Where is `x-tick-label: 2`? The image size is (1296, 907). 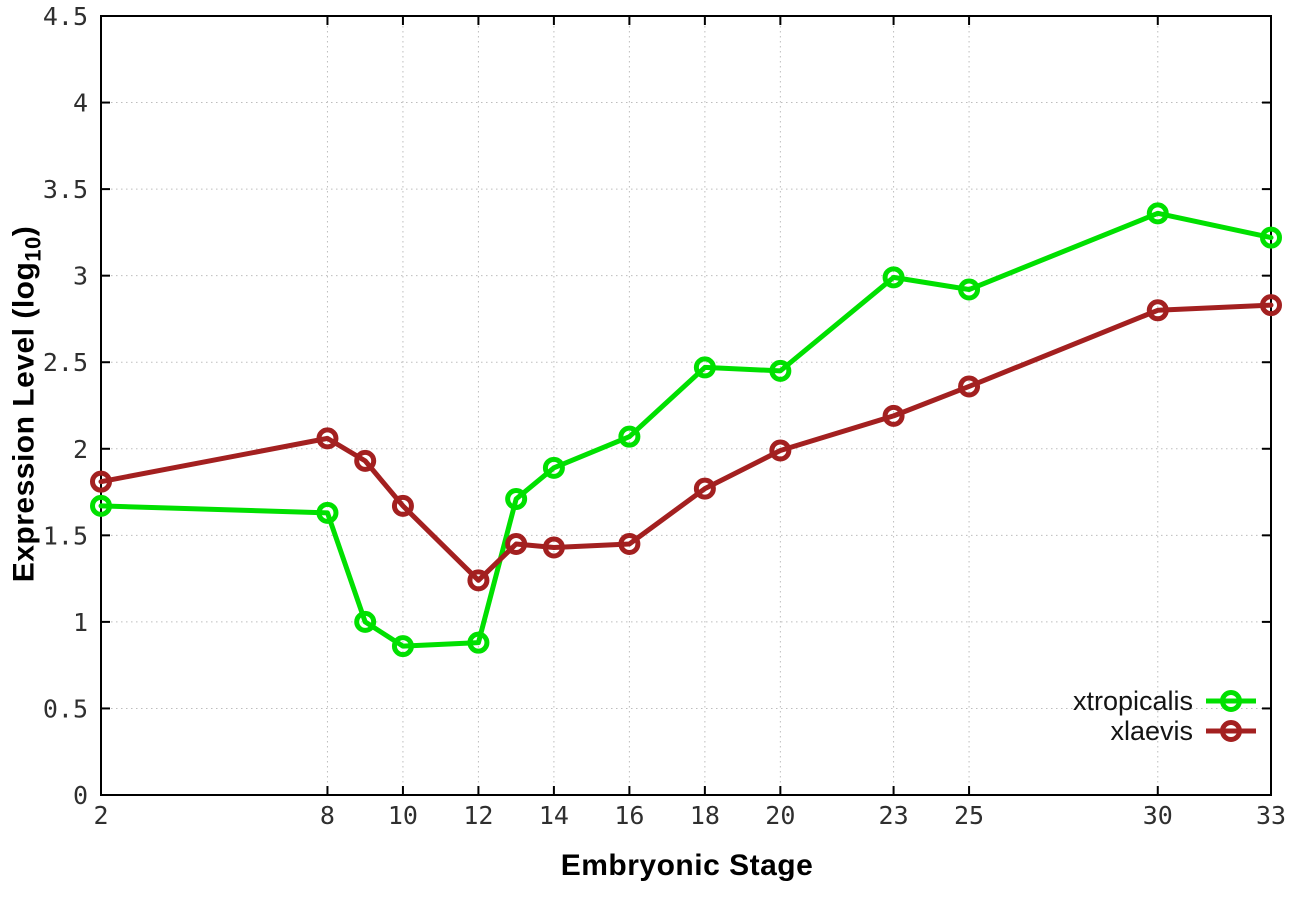
x-tick-label: 2 is located at coordinates (100, 815).